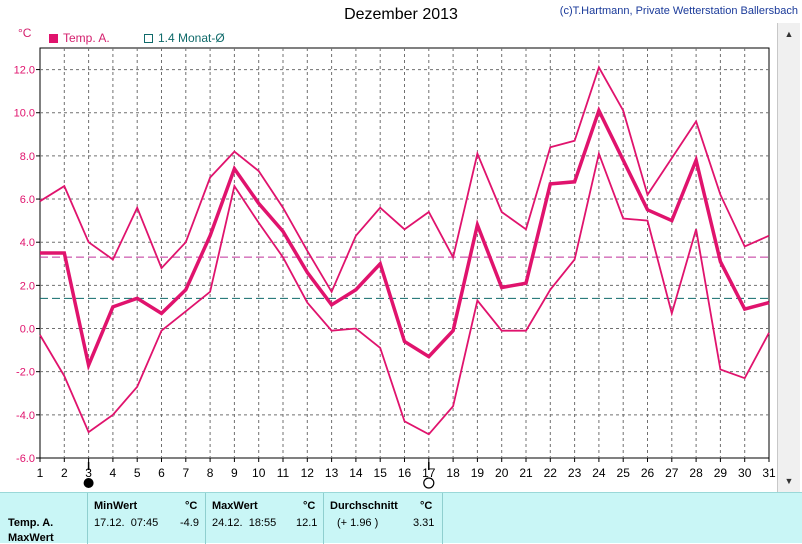 Image resolution: width=802 pixels, height=544 pixels. What do you see at coordinates (24, 71) in the screenshot?
I see `y-tick-label: 12.0` at bounding box center [24, 71].